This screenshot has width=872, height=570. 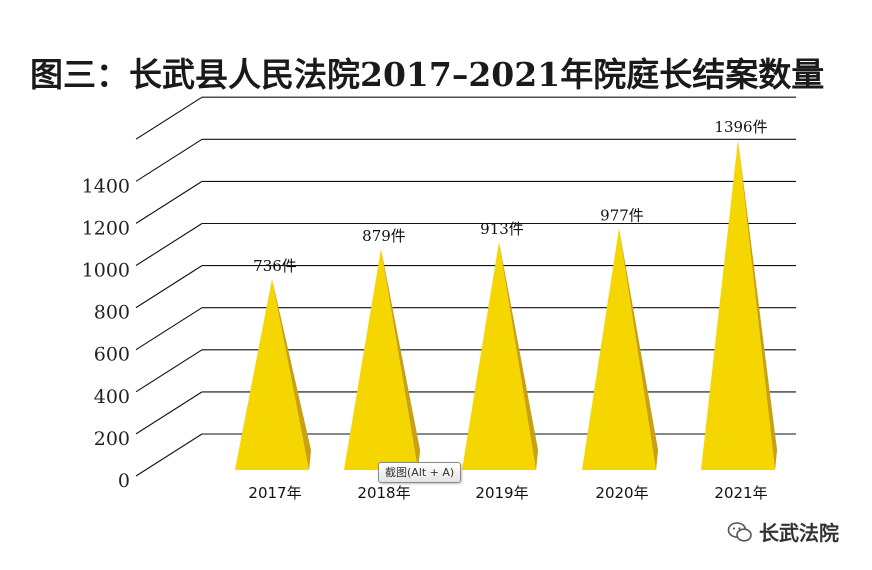 I want to click on watermark-text: 长武法院, so click(x=799, y=533).